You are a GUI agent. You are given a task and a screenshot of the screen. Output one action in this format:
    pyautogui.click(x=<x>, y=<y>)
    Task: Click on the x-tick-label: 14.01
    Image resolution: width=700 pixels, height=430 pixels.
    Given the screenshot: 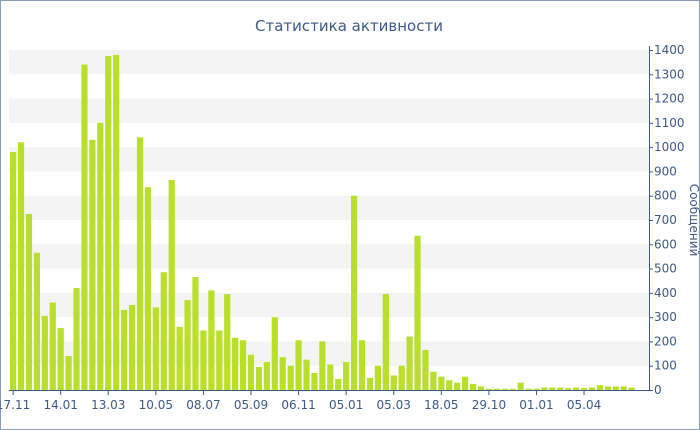 What is the action you would take?
    pyautogui.click(x=61, y=405)
    